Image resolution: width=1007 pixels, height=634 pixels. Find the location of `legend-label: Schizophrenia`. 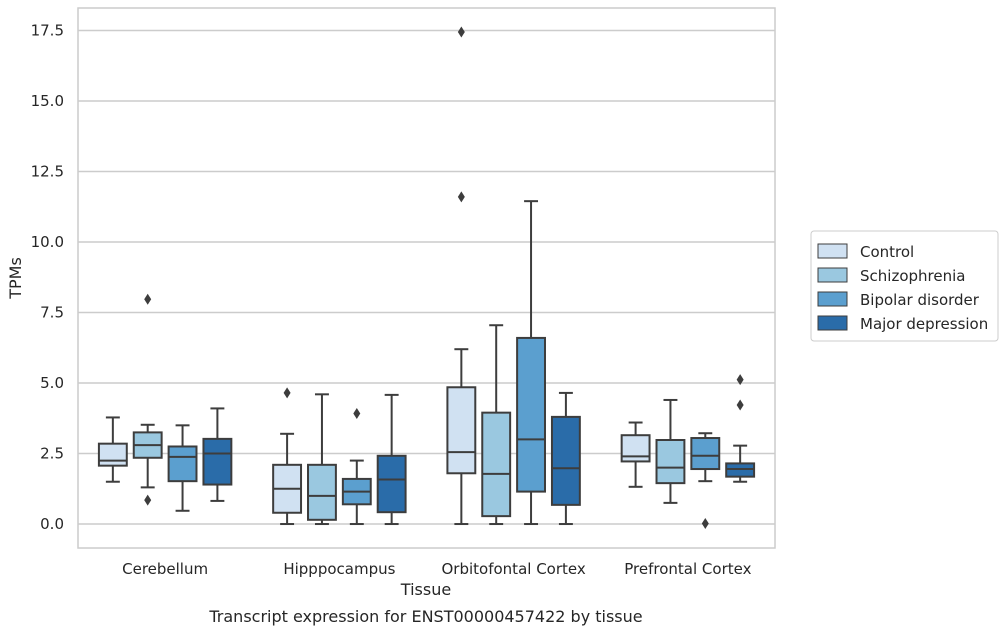

legend-label: Schizophrenia is located at coordinates (912, 276).